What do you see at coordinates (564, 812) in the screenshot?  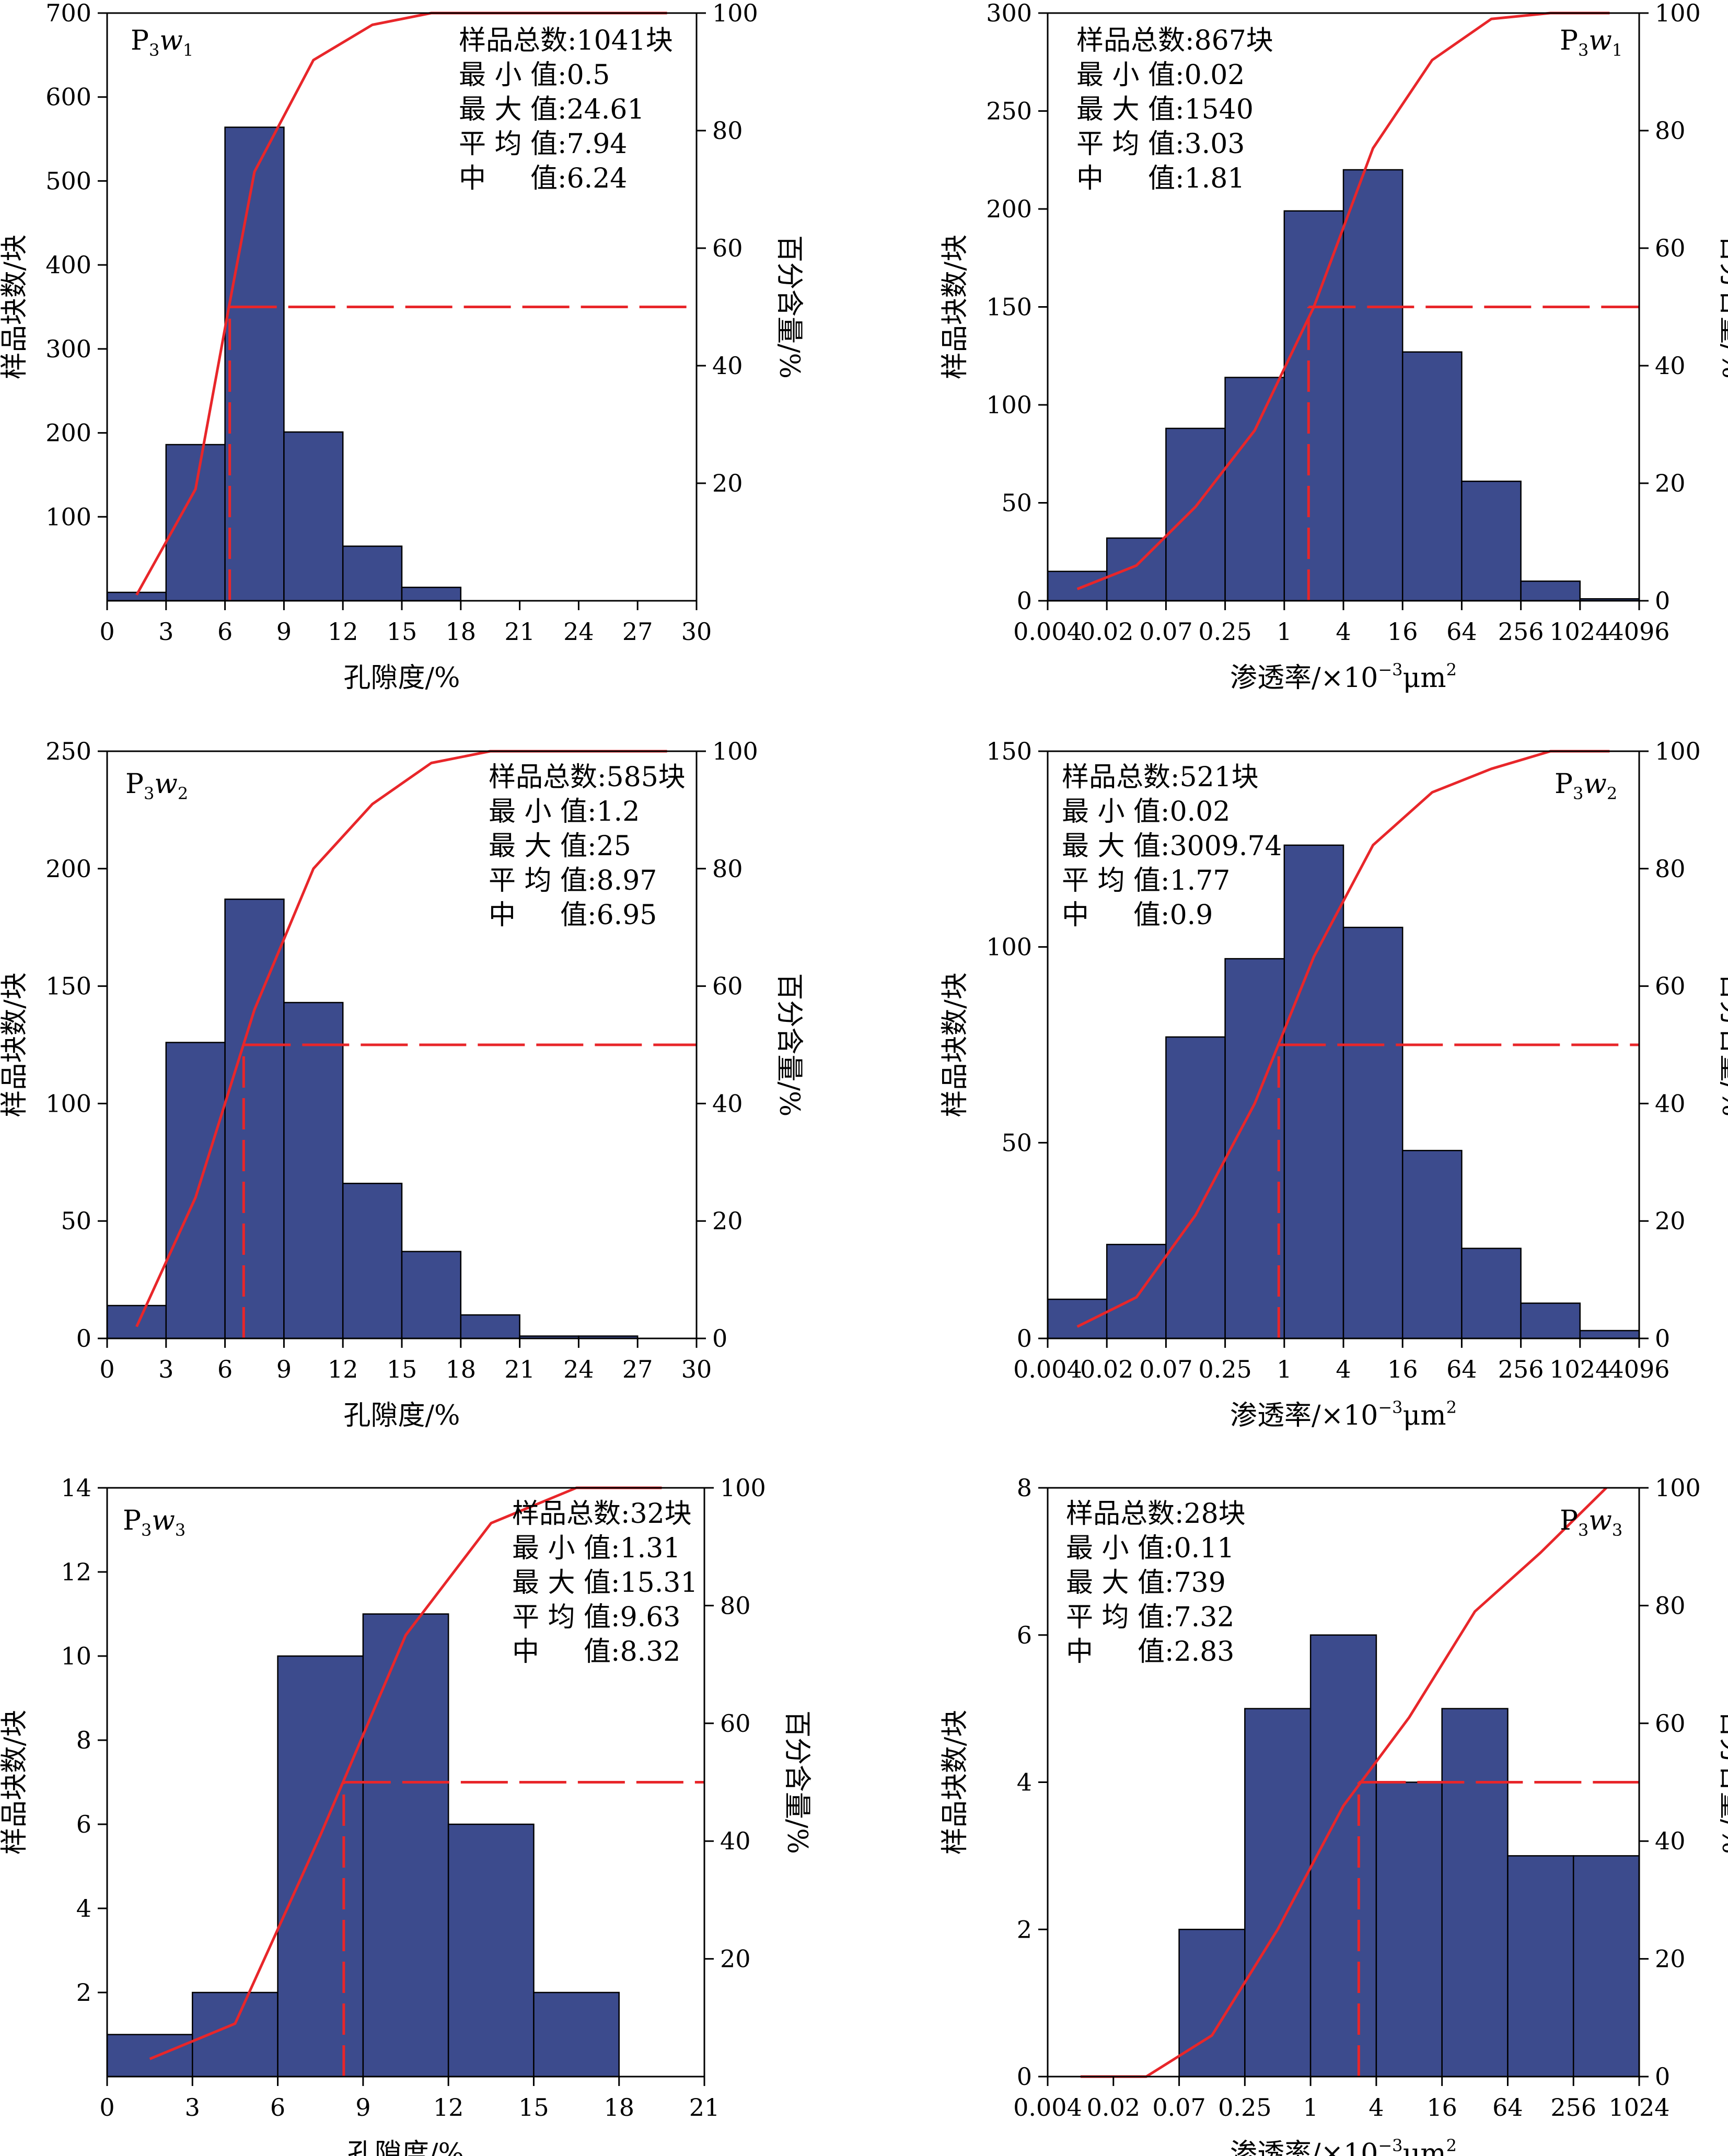 I see `stats-line: 最 小 值:1.2` at bounding box center [564, 812].